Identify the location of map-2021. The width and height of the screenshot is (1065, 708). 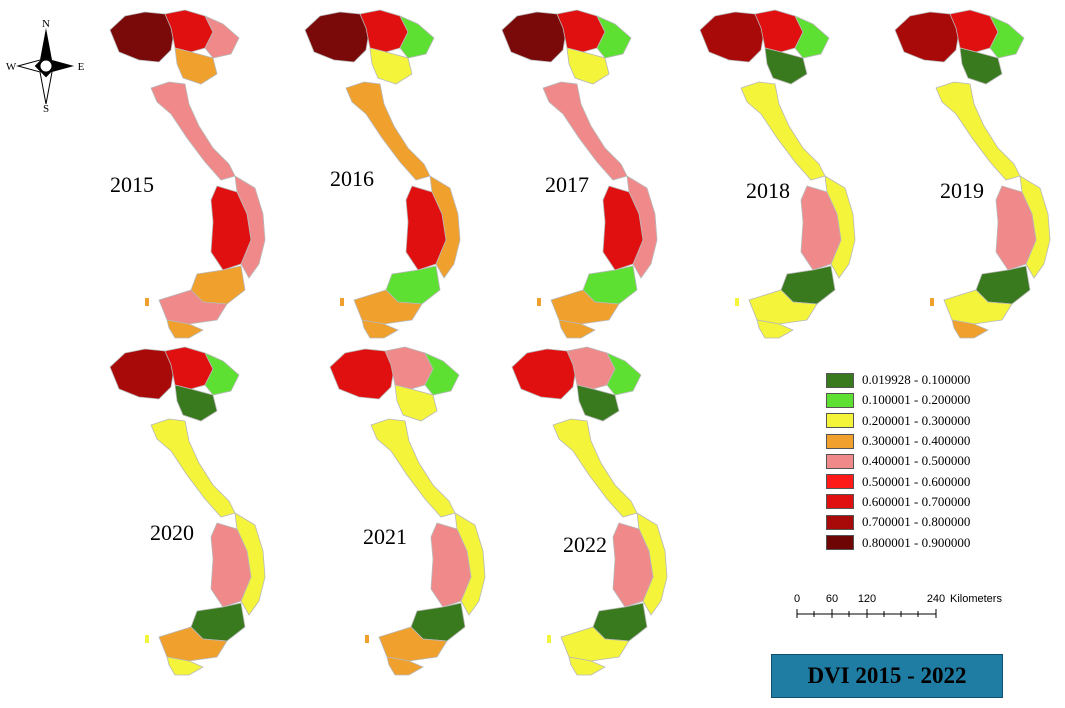
(420, 510).